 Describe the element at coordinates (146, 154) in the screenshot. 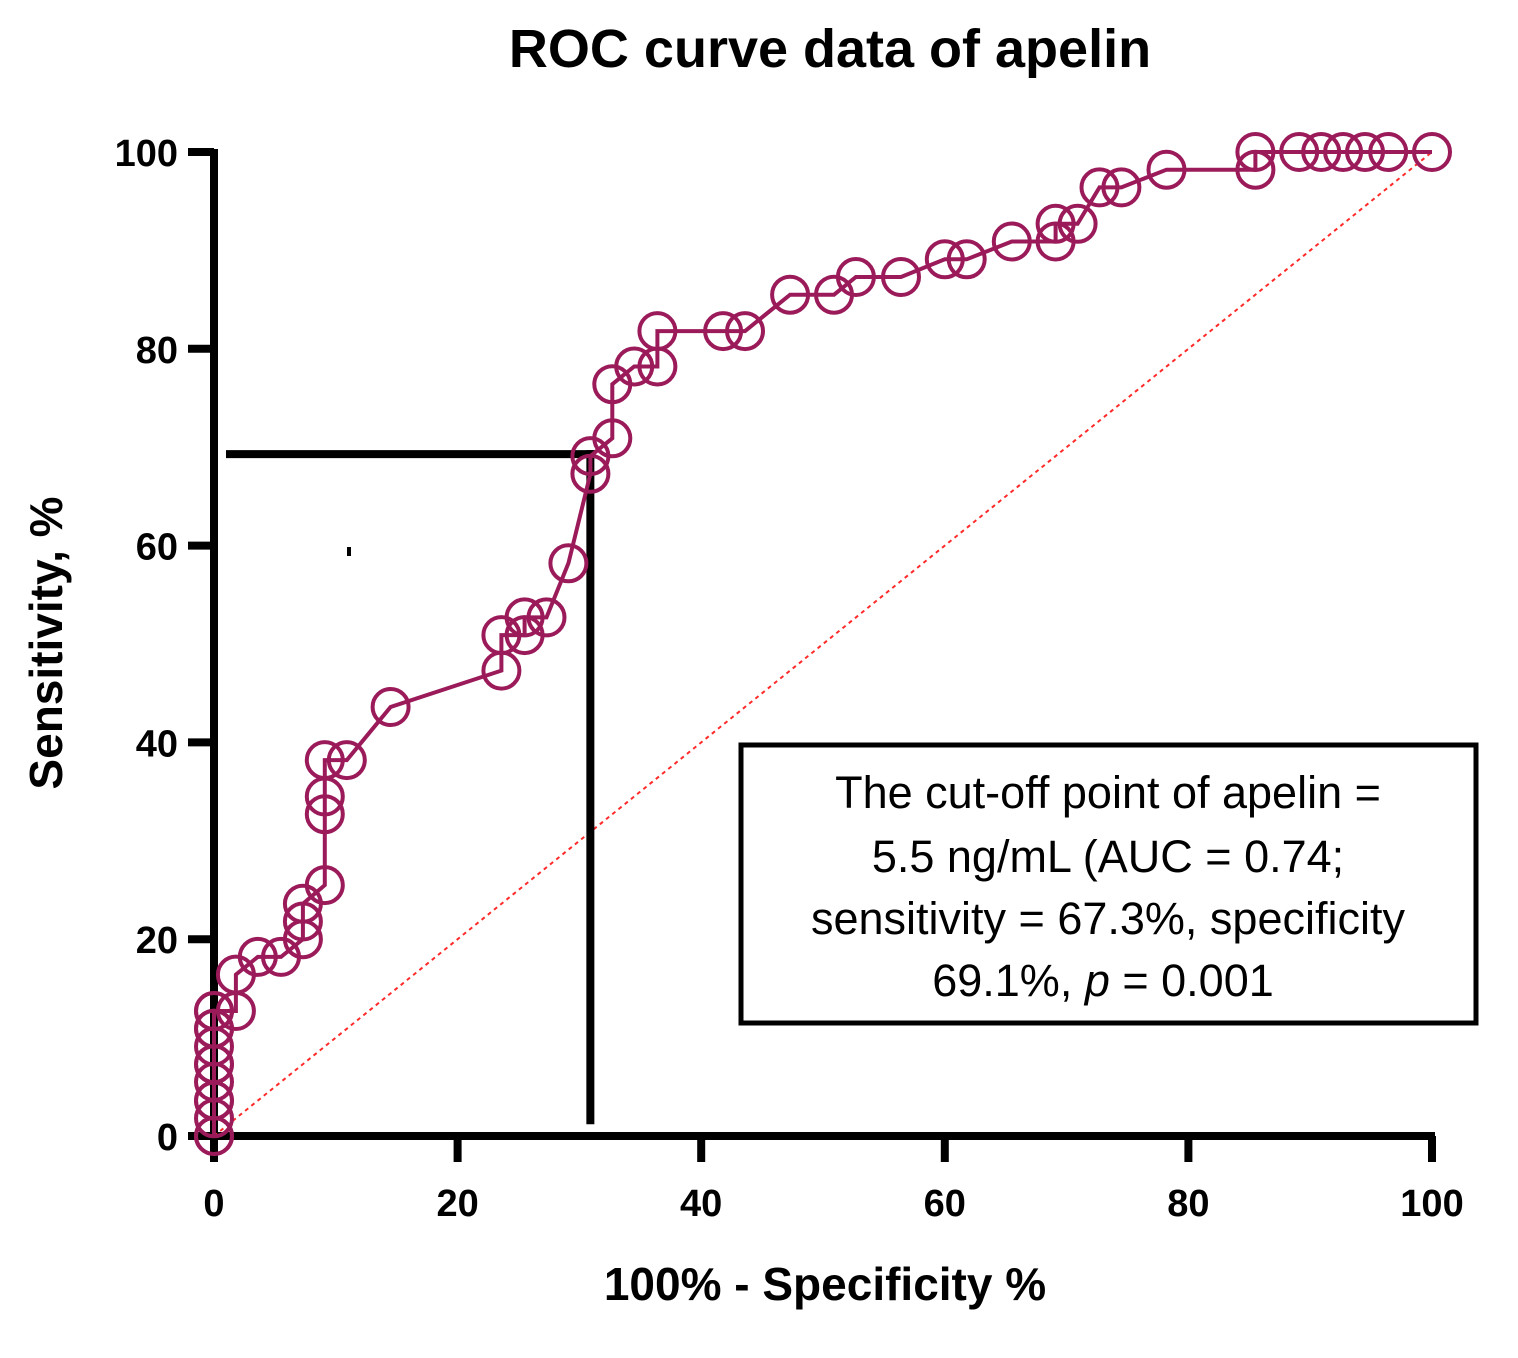

I see `y-tick-label: 100` at that location.